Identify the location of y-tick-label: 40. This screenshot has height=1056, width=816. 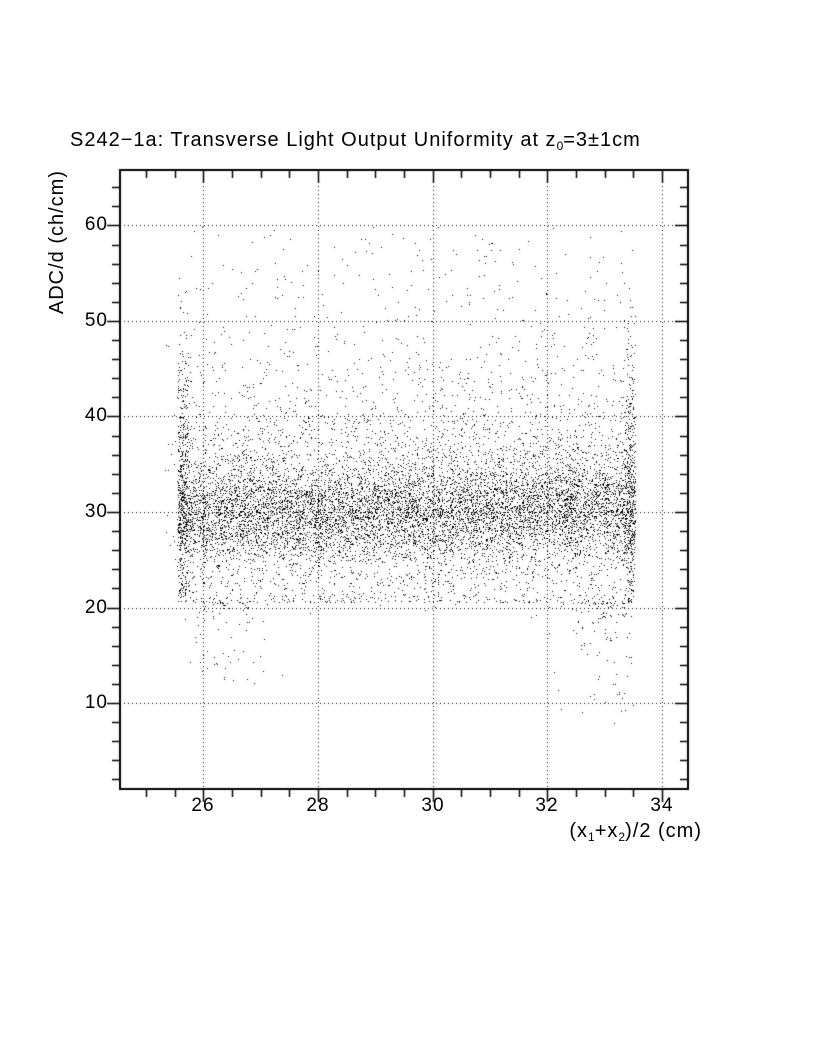
(96, 415).